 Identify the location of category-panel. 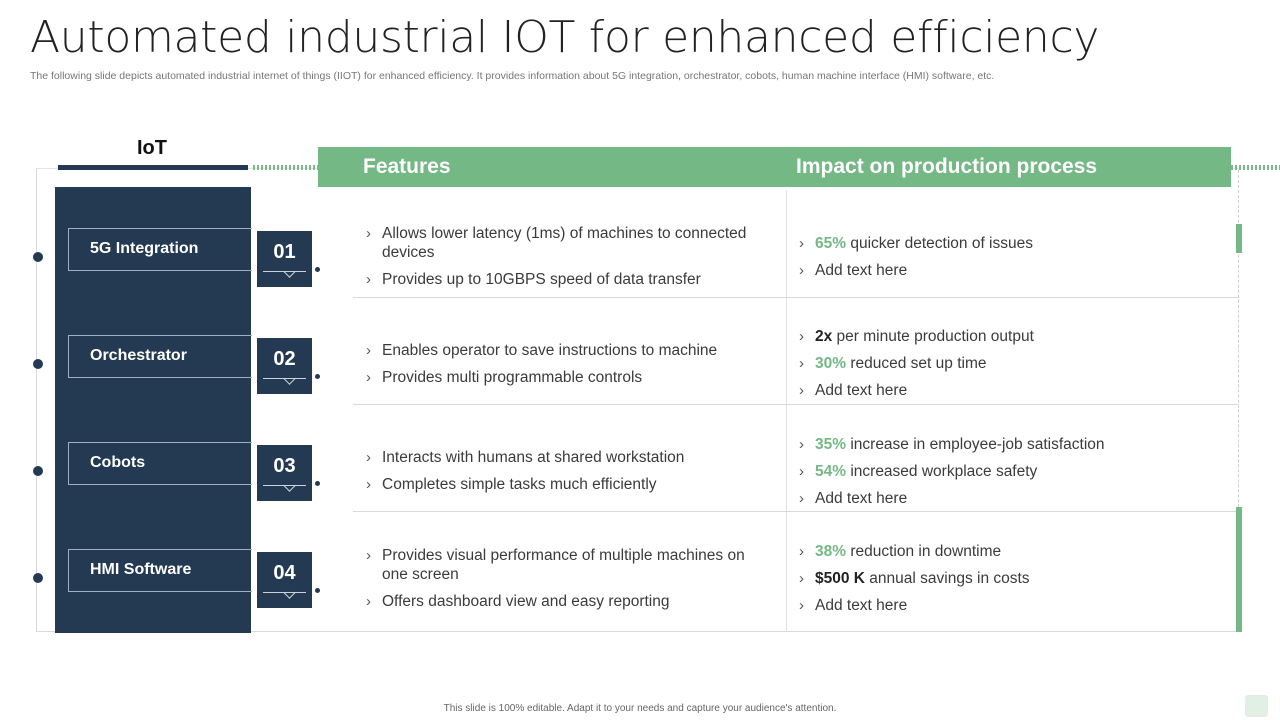
(153, 410).